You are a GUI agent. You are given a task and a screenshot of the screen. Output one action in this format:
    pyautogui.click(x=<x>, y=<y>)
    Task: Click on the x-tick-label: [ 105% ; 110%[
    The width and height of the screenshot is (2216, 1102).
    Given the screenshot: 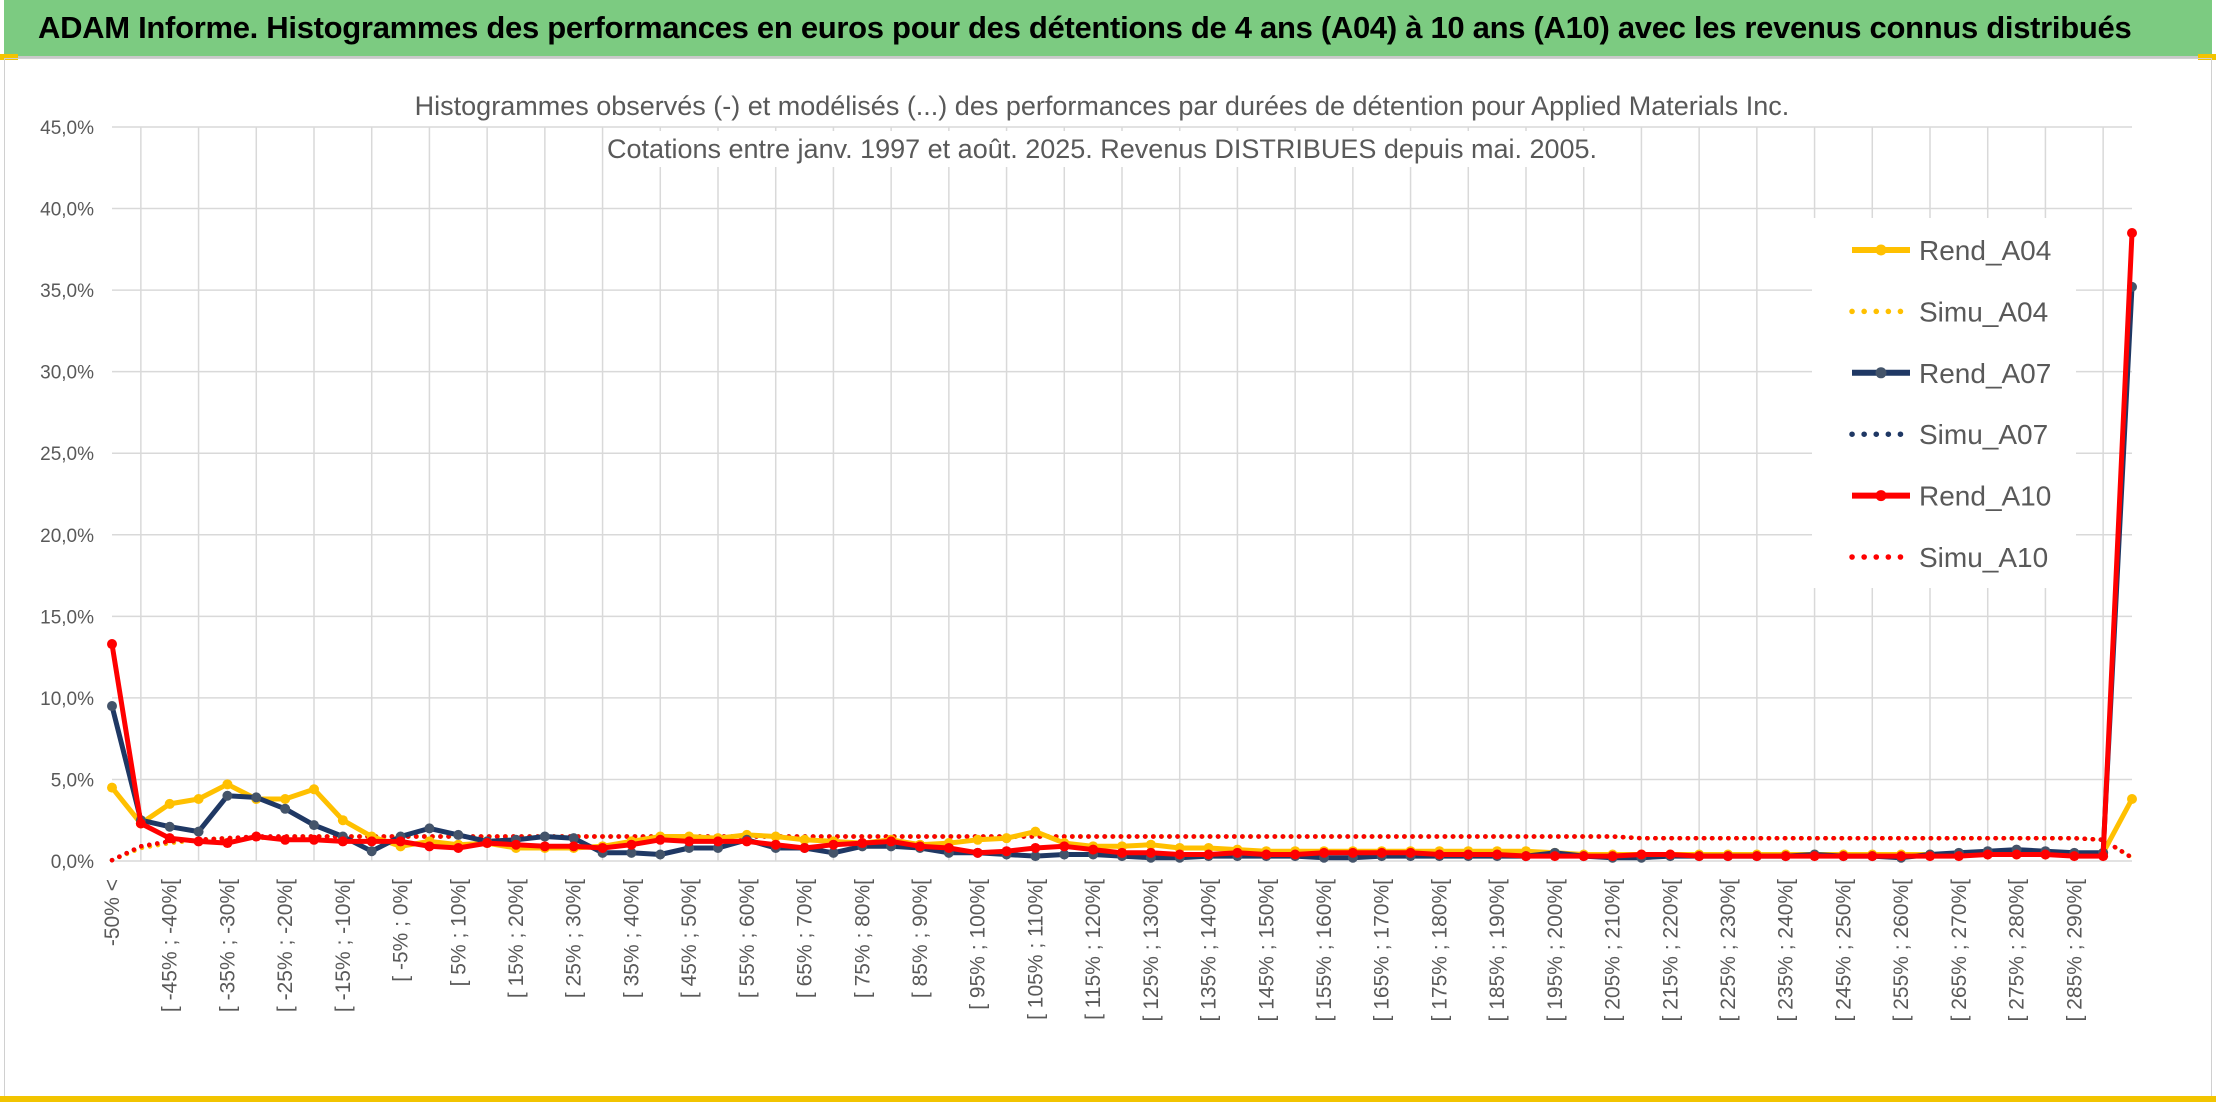 What is the action you would take?
    pyautogui.click(x=1035, y=949)
    